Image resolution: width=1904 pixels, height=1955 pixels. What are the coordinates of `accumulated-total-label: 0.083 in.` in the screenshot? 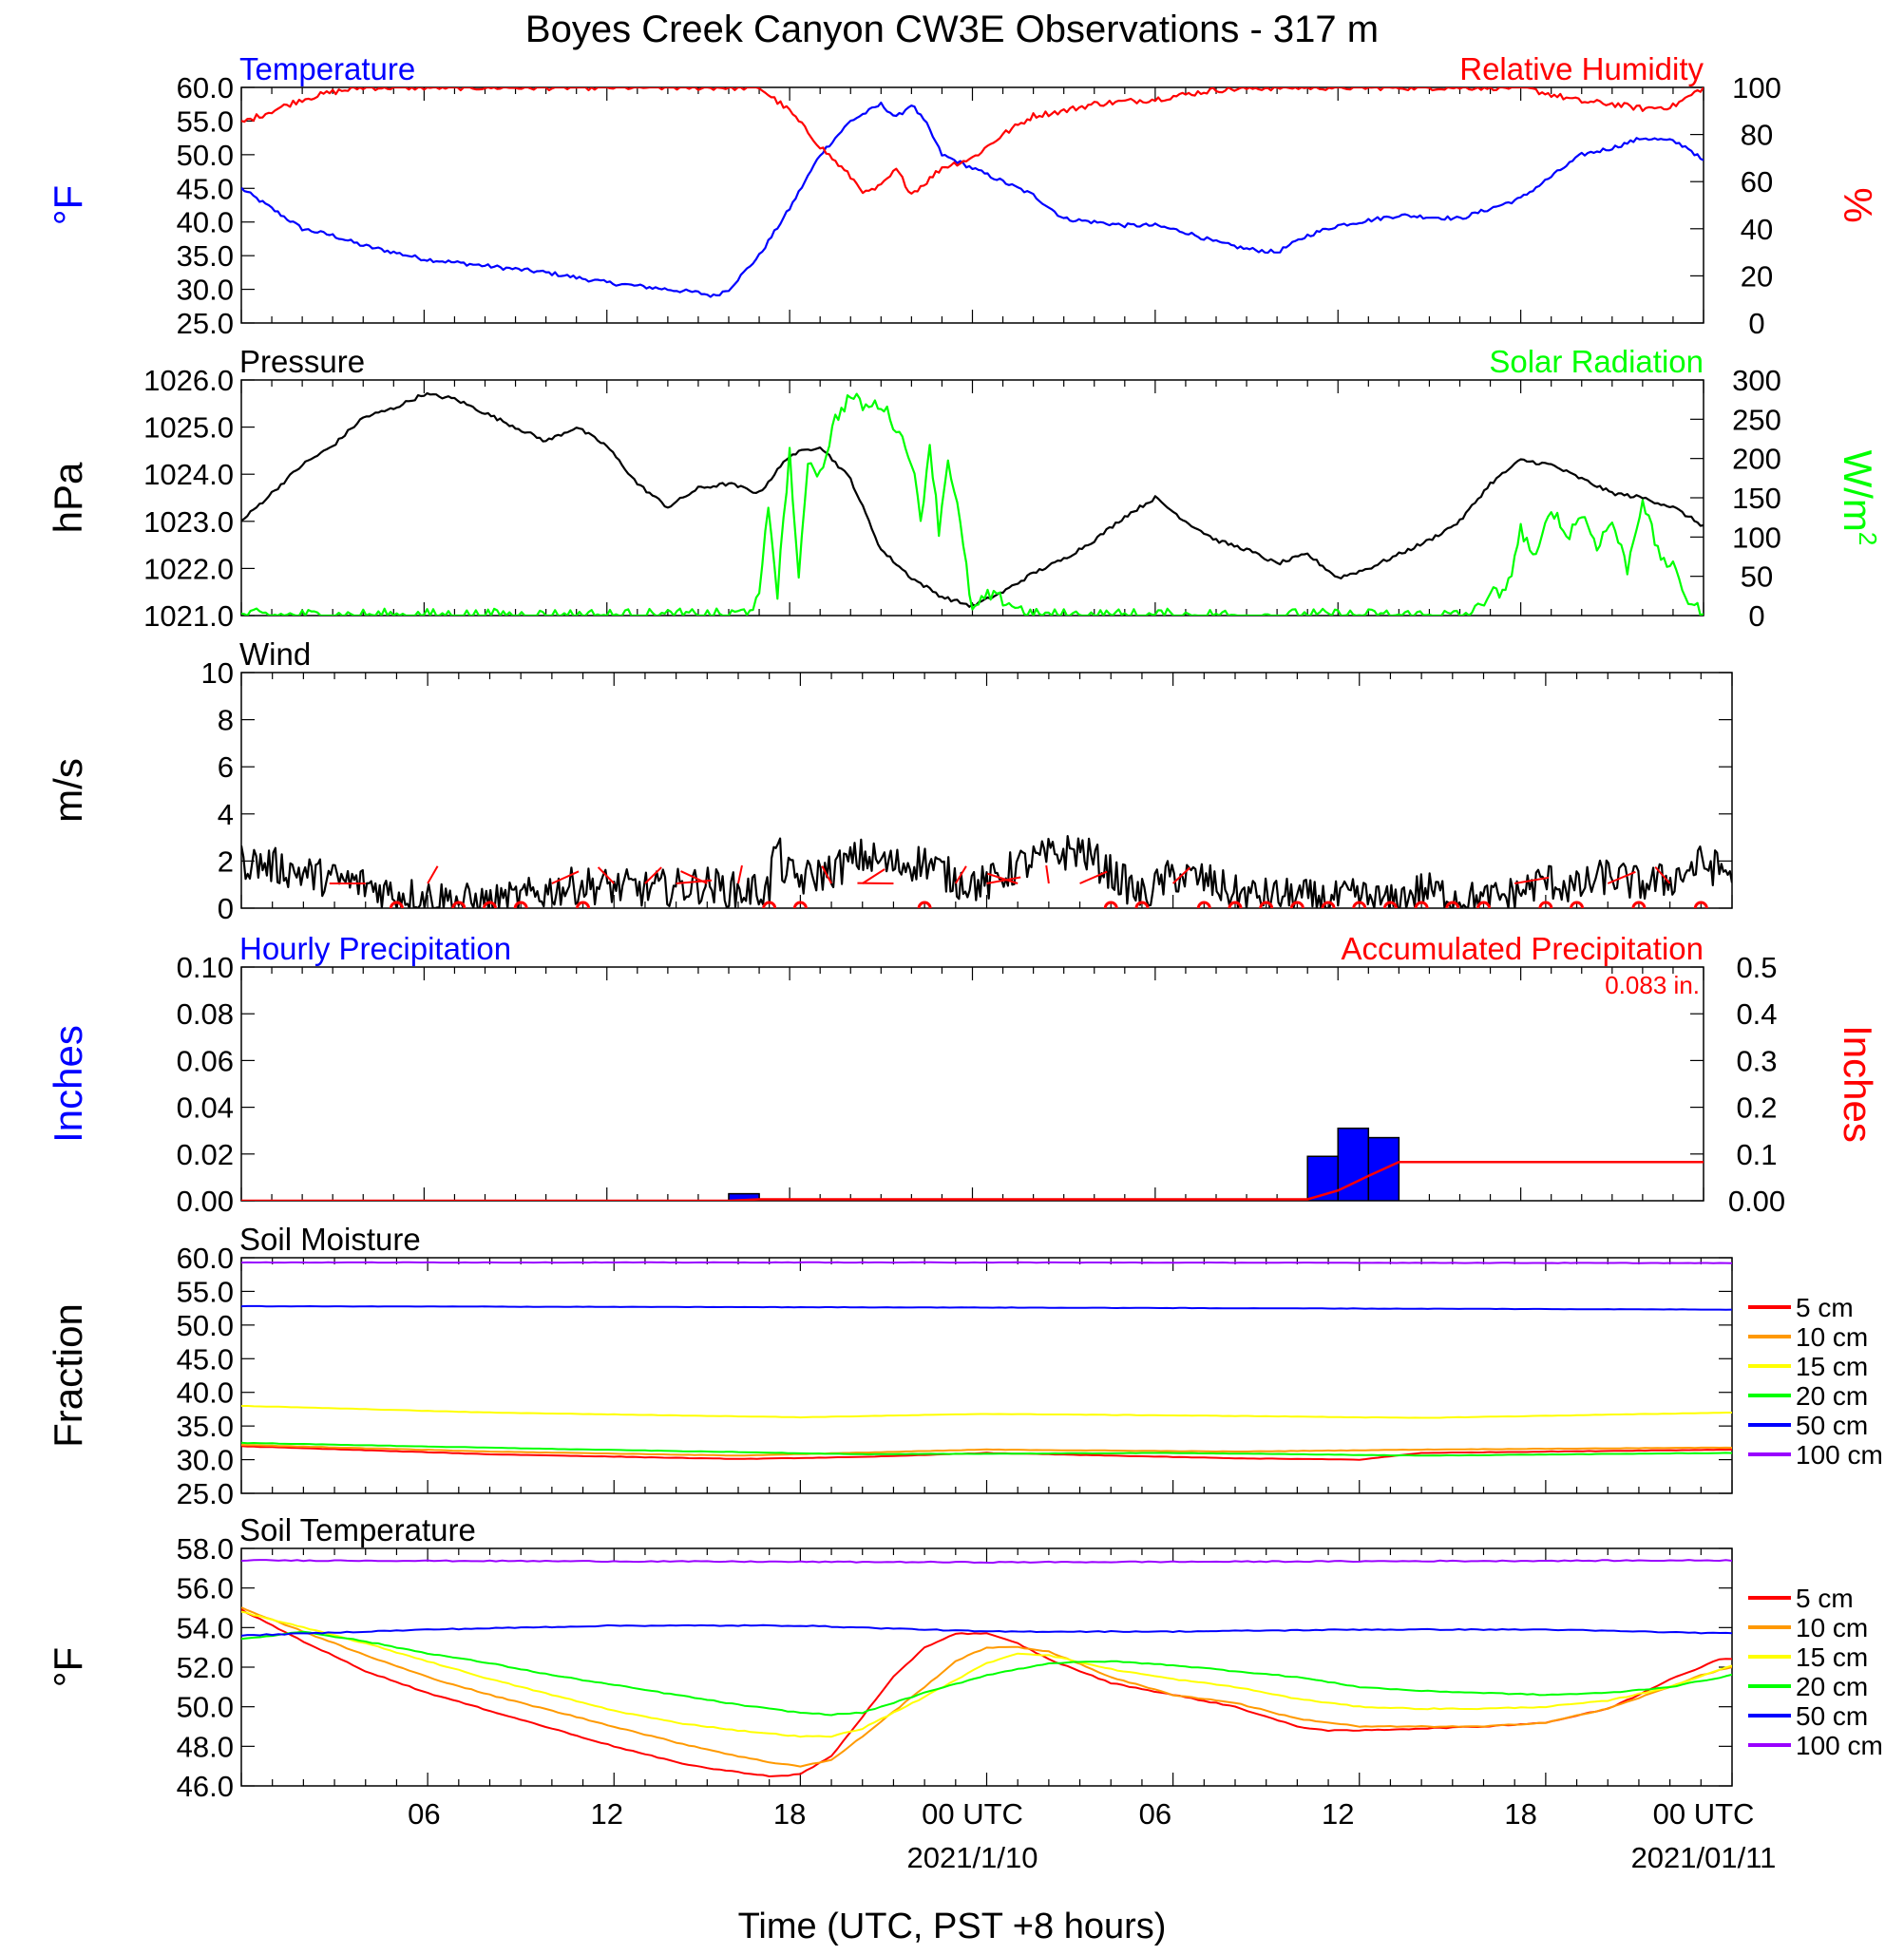 It's located at (1652, 985).